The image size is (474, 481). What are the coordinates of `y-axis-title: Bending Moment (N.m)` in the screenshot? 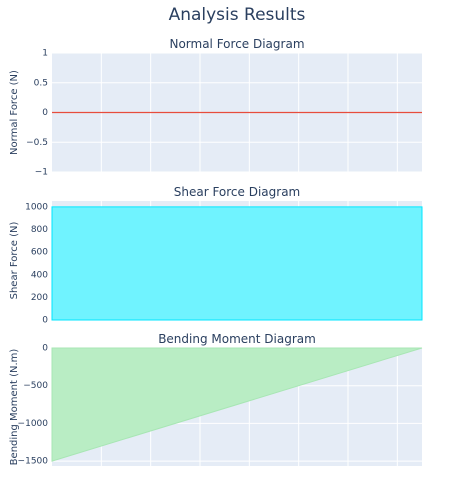 It's located at (14, 407).